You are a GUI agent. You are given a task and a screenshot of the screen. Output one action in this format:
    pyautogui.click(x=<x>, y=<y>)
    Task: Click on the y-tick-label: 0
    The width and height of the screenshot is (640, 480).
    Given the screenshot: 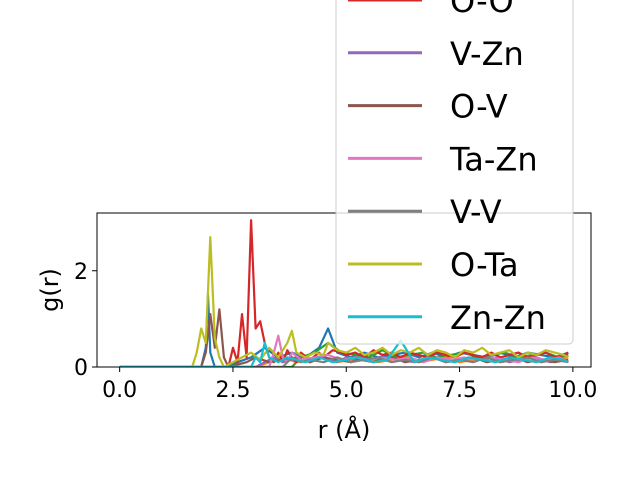 What is the action you would take?
    pyautogui.click(x=81, y=368)
    